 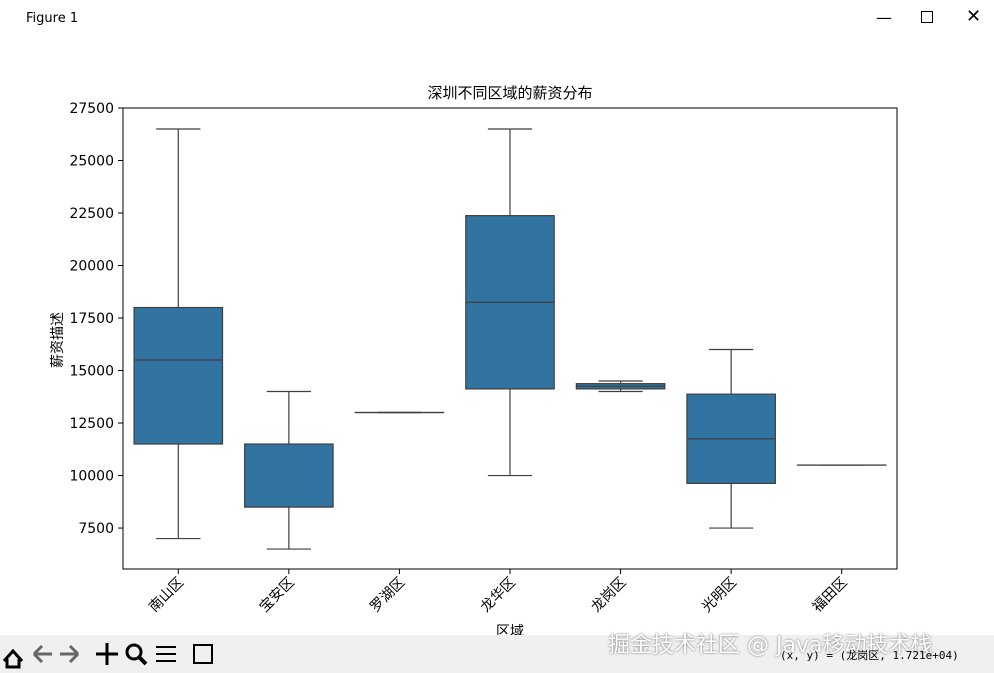 I want to click on maximize, so click(x=927, y=17).